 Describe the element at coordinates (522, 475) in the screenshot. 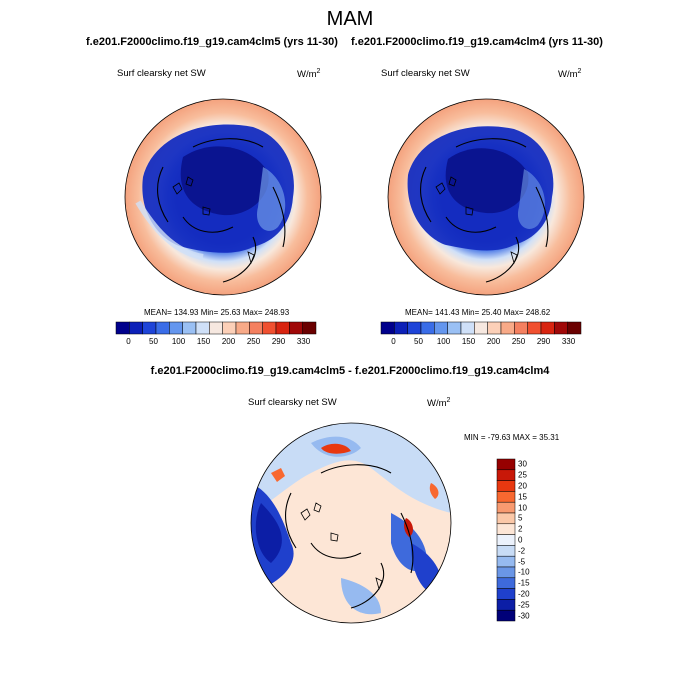

I see `diff-colorbar-label: 25` at that location.